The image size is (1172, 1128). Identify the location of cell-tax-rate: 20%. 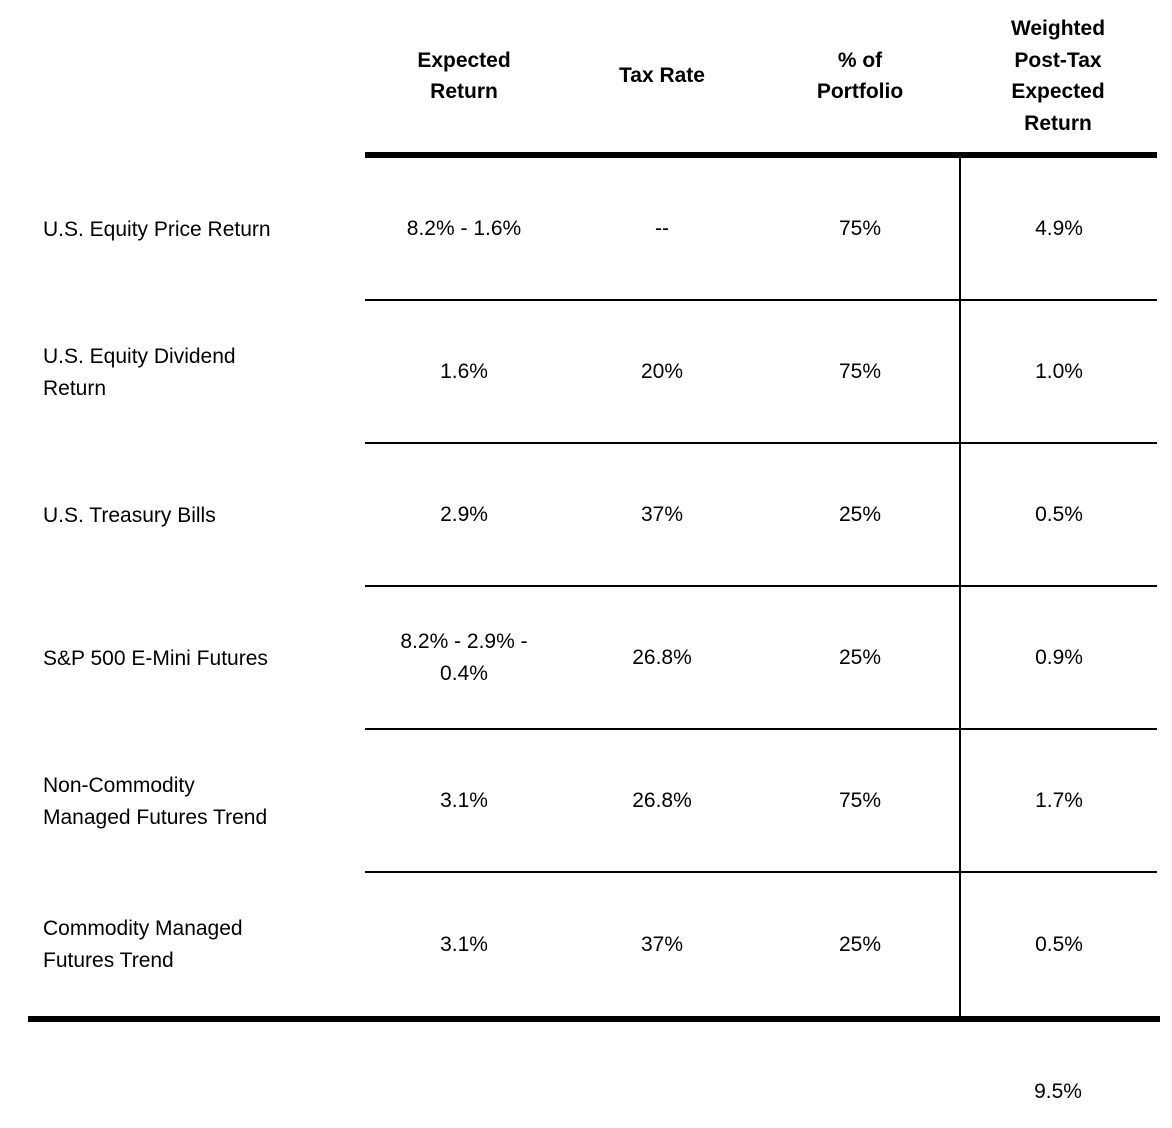
(662, 372).